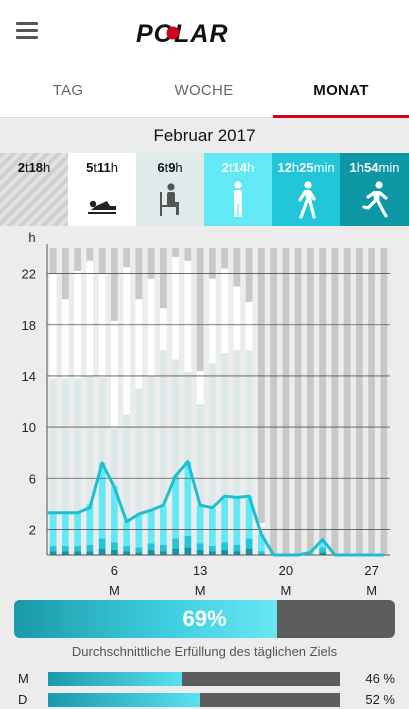 The width and height of the screenshot is (409, 709). I want to click on app-header: POLAR, so click(204, 32).